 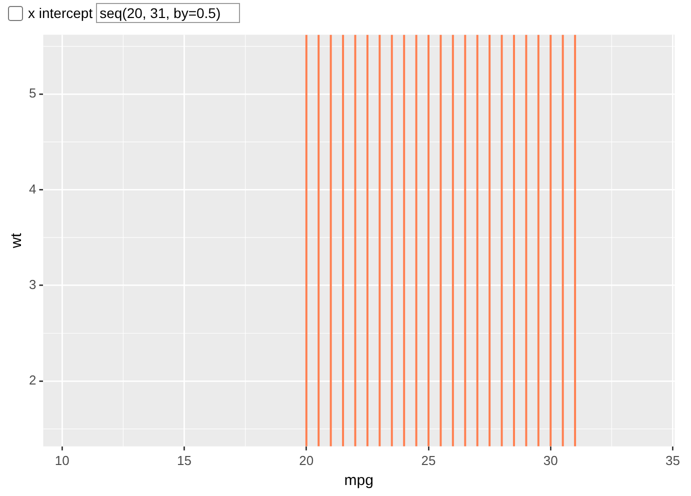 What do you see at coordinates (306, 460) in the screenshot?
I see `x-tick-label: 20` at bounding box center [306, 460].